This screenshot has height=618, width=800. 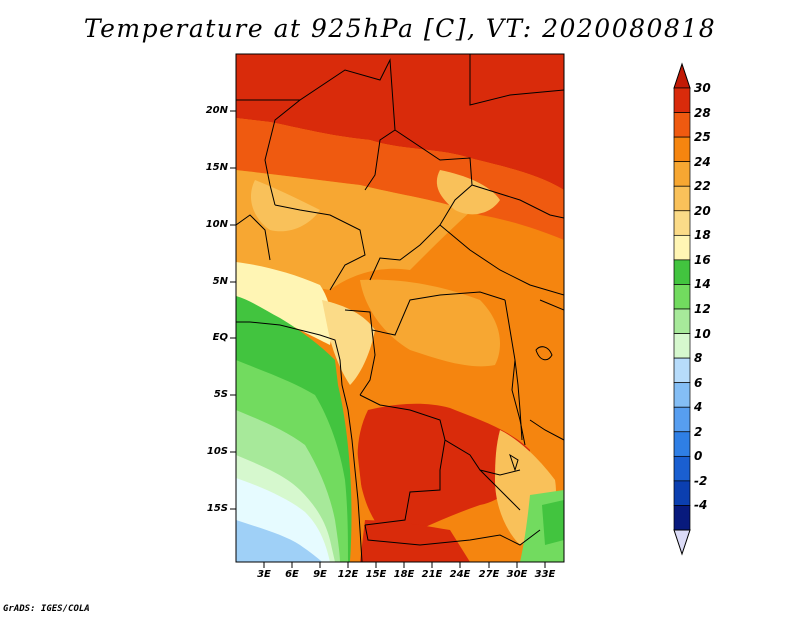 What do you see at coordinates (517, 574) in the screenshot?
I see `lon-label-30e: 30E` at bounding box center [517, 574].